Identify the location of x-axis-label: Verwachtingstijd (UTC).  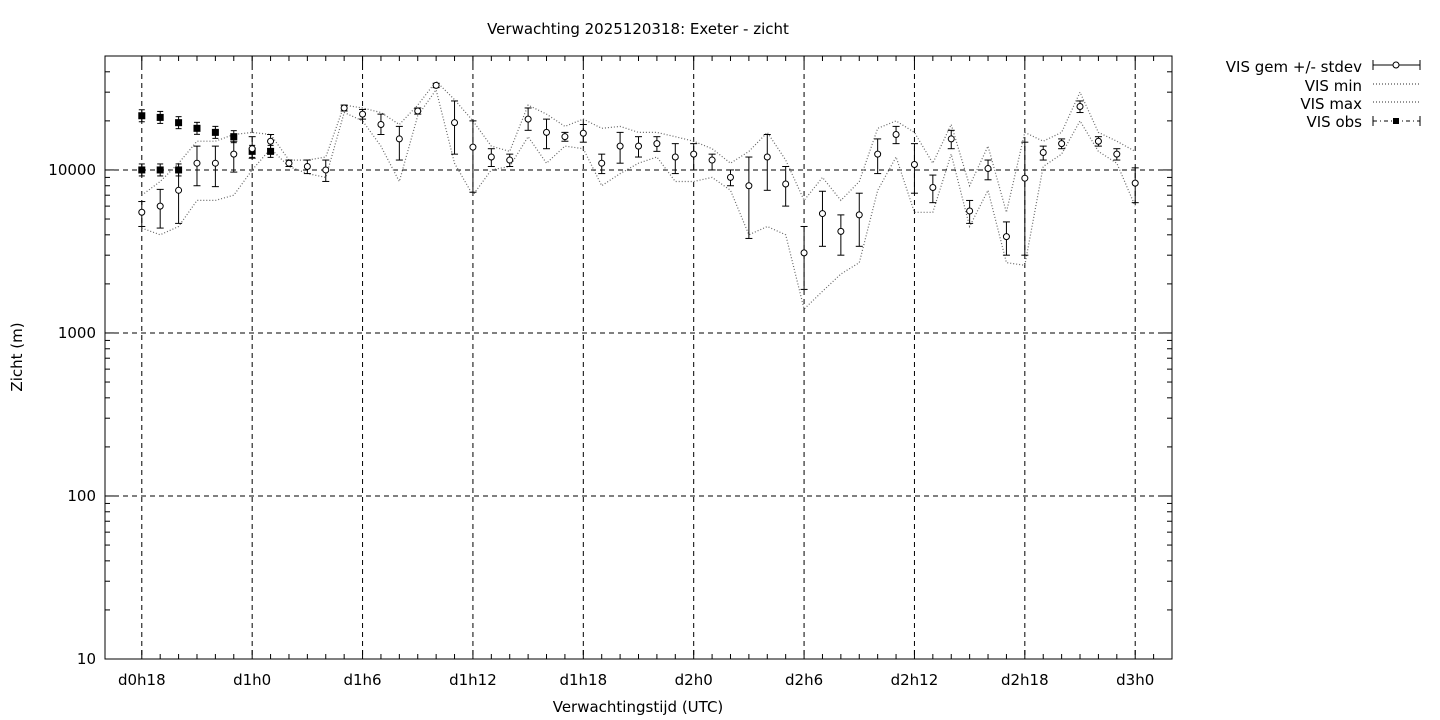
(638, 707).